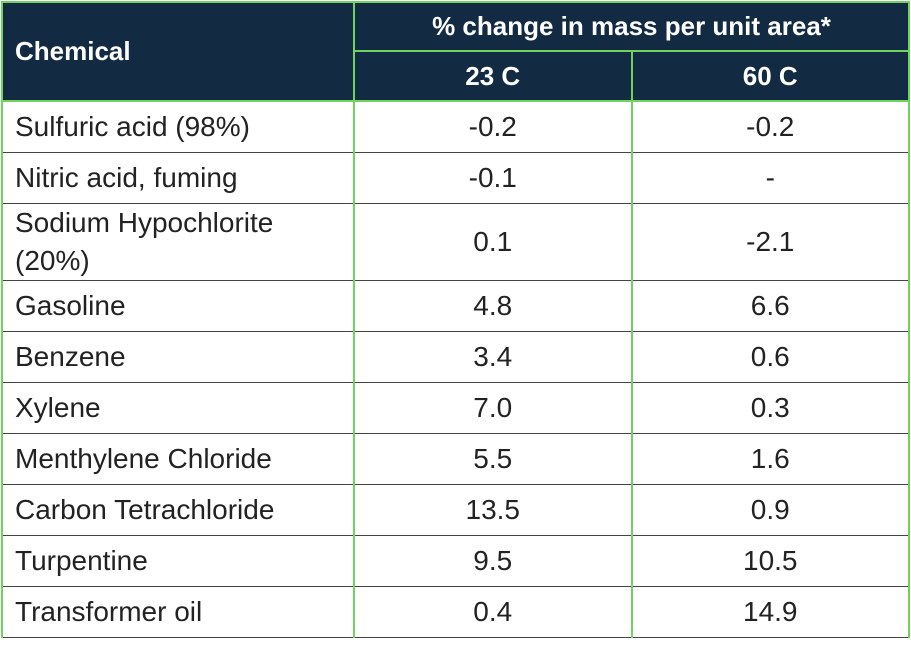  What do you see at coordinates (178, 51) in the screenshot?
I see `header-chemical: Chemical` at bounding box center [178, 51].